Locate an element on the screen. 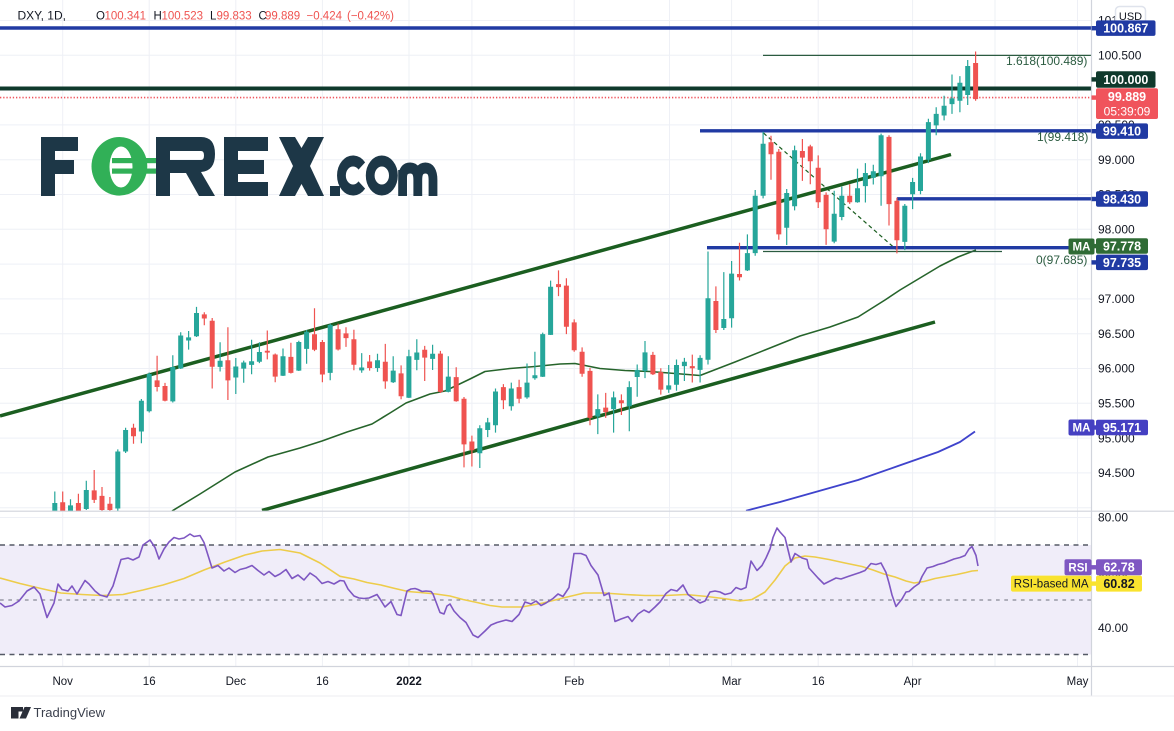  svg-text: Mar is located at coordinates (732, 682).